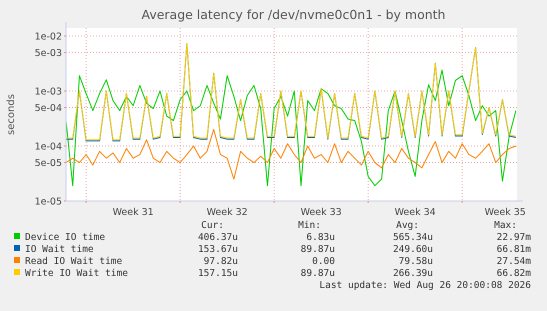 Image resolution: width=547 pixels, height=311 pixels. What do you see at coordinates (320, 237) in the screenshot?
I see `text: 6.83u` at bounding box center [320, 237].